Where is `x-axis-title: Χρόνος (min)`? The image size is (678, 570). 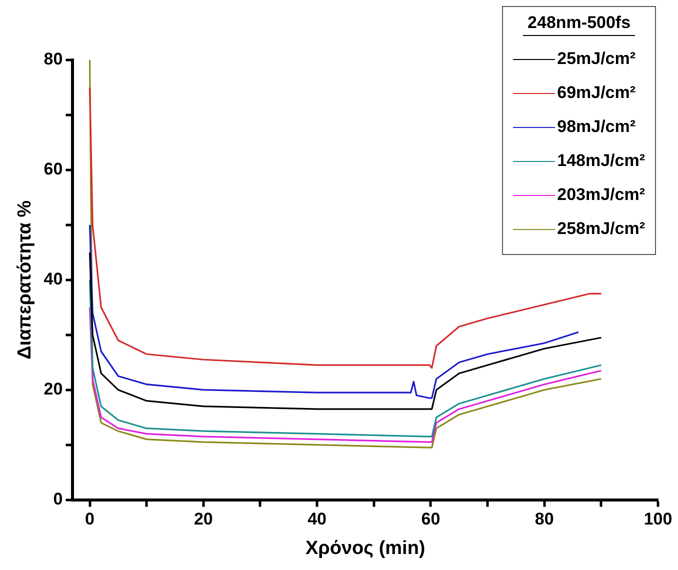 x-axis-title: Χρόνος (min) is located at coordinates (365, 548).